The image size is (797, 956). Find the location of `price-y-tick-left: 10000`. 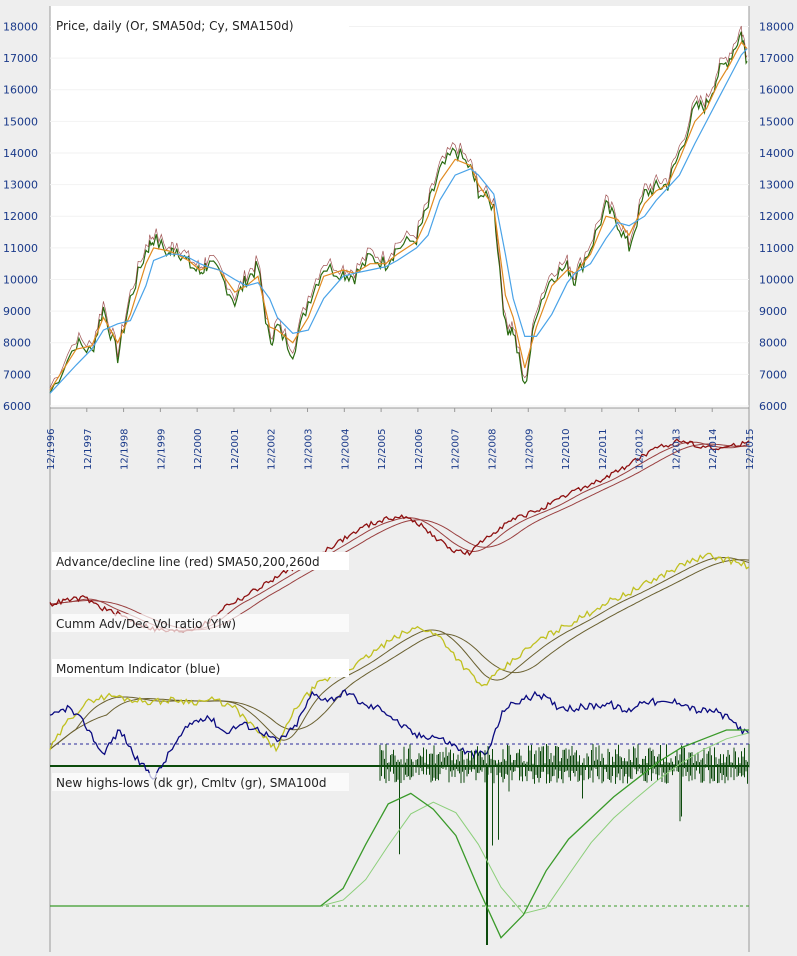

price-y-tick-left: 10000 is located at coordinates (20, 279).